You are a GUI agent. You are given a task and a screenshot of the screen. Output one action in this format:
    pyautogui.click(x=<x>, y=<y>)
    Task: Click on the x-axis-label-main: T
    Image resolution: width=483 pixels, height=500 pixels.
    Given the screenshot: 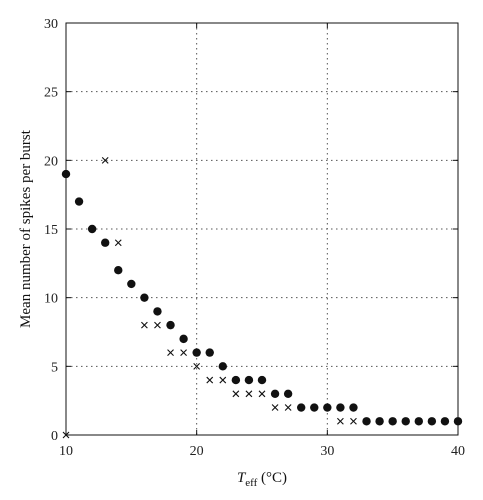 What is the action you would take?
    pyautogui.click(x=242, y=478)
    